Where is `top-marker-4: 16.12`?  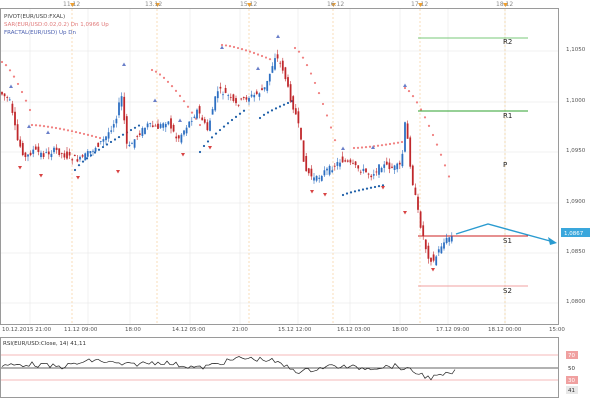 top-marker-4: 16.12 is located at coordinates (335, 4).